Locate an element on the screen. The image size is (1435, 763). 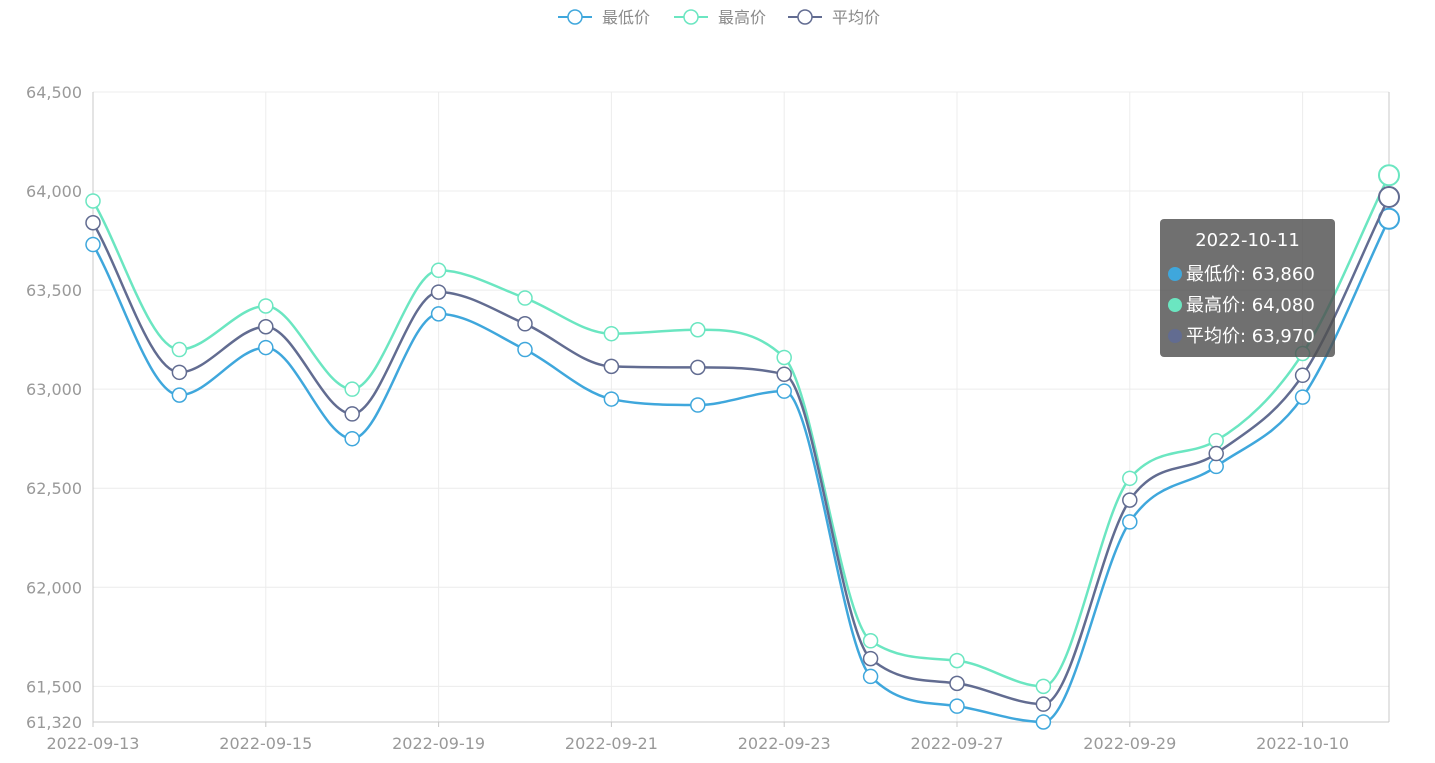
legend-item: 平均价 is located at coordinates (834, 17).